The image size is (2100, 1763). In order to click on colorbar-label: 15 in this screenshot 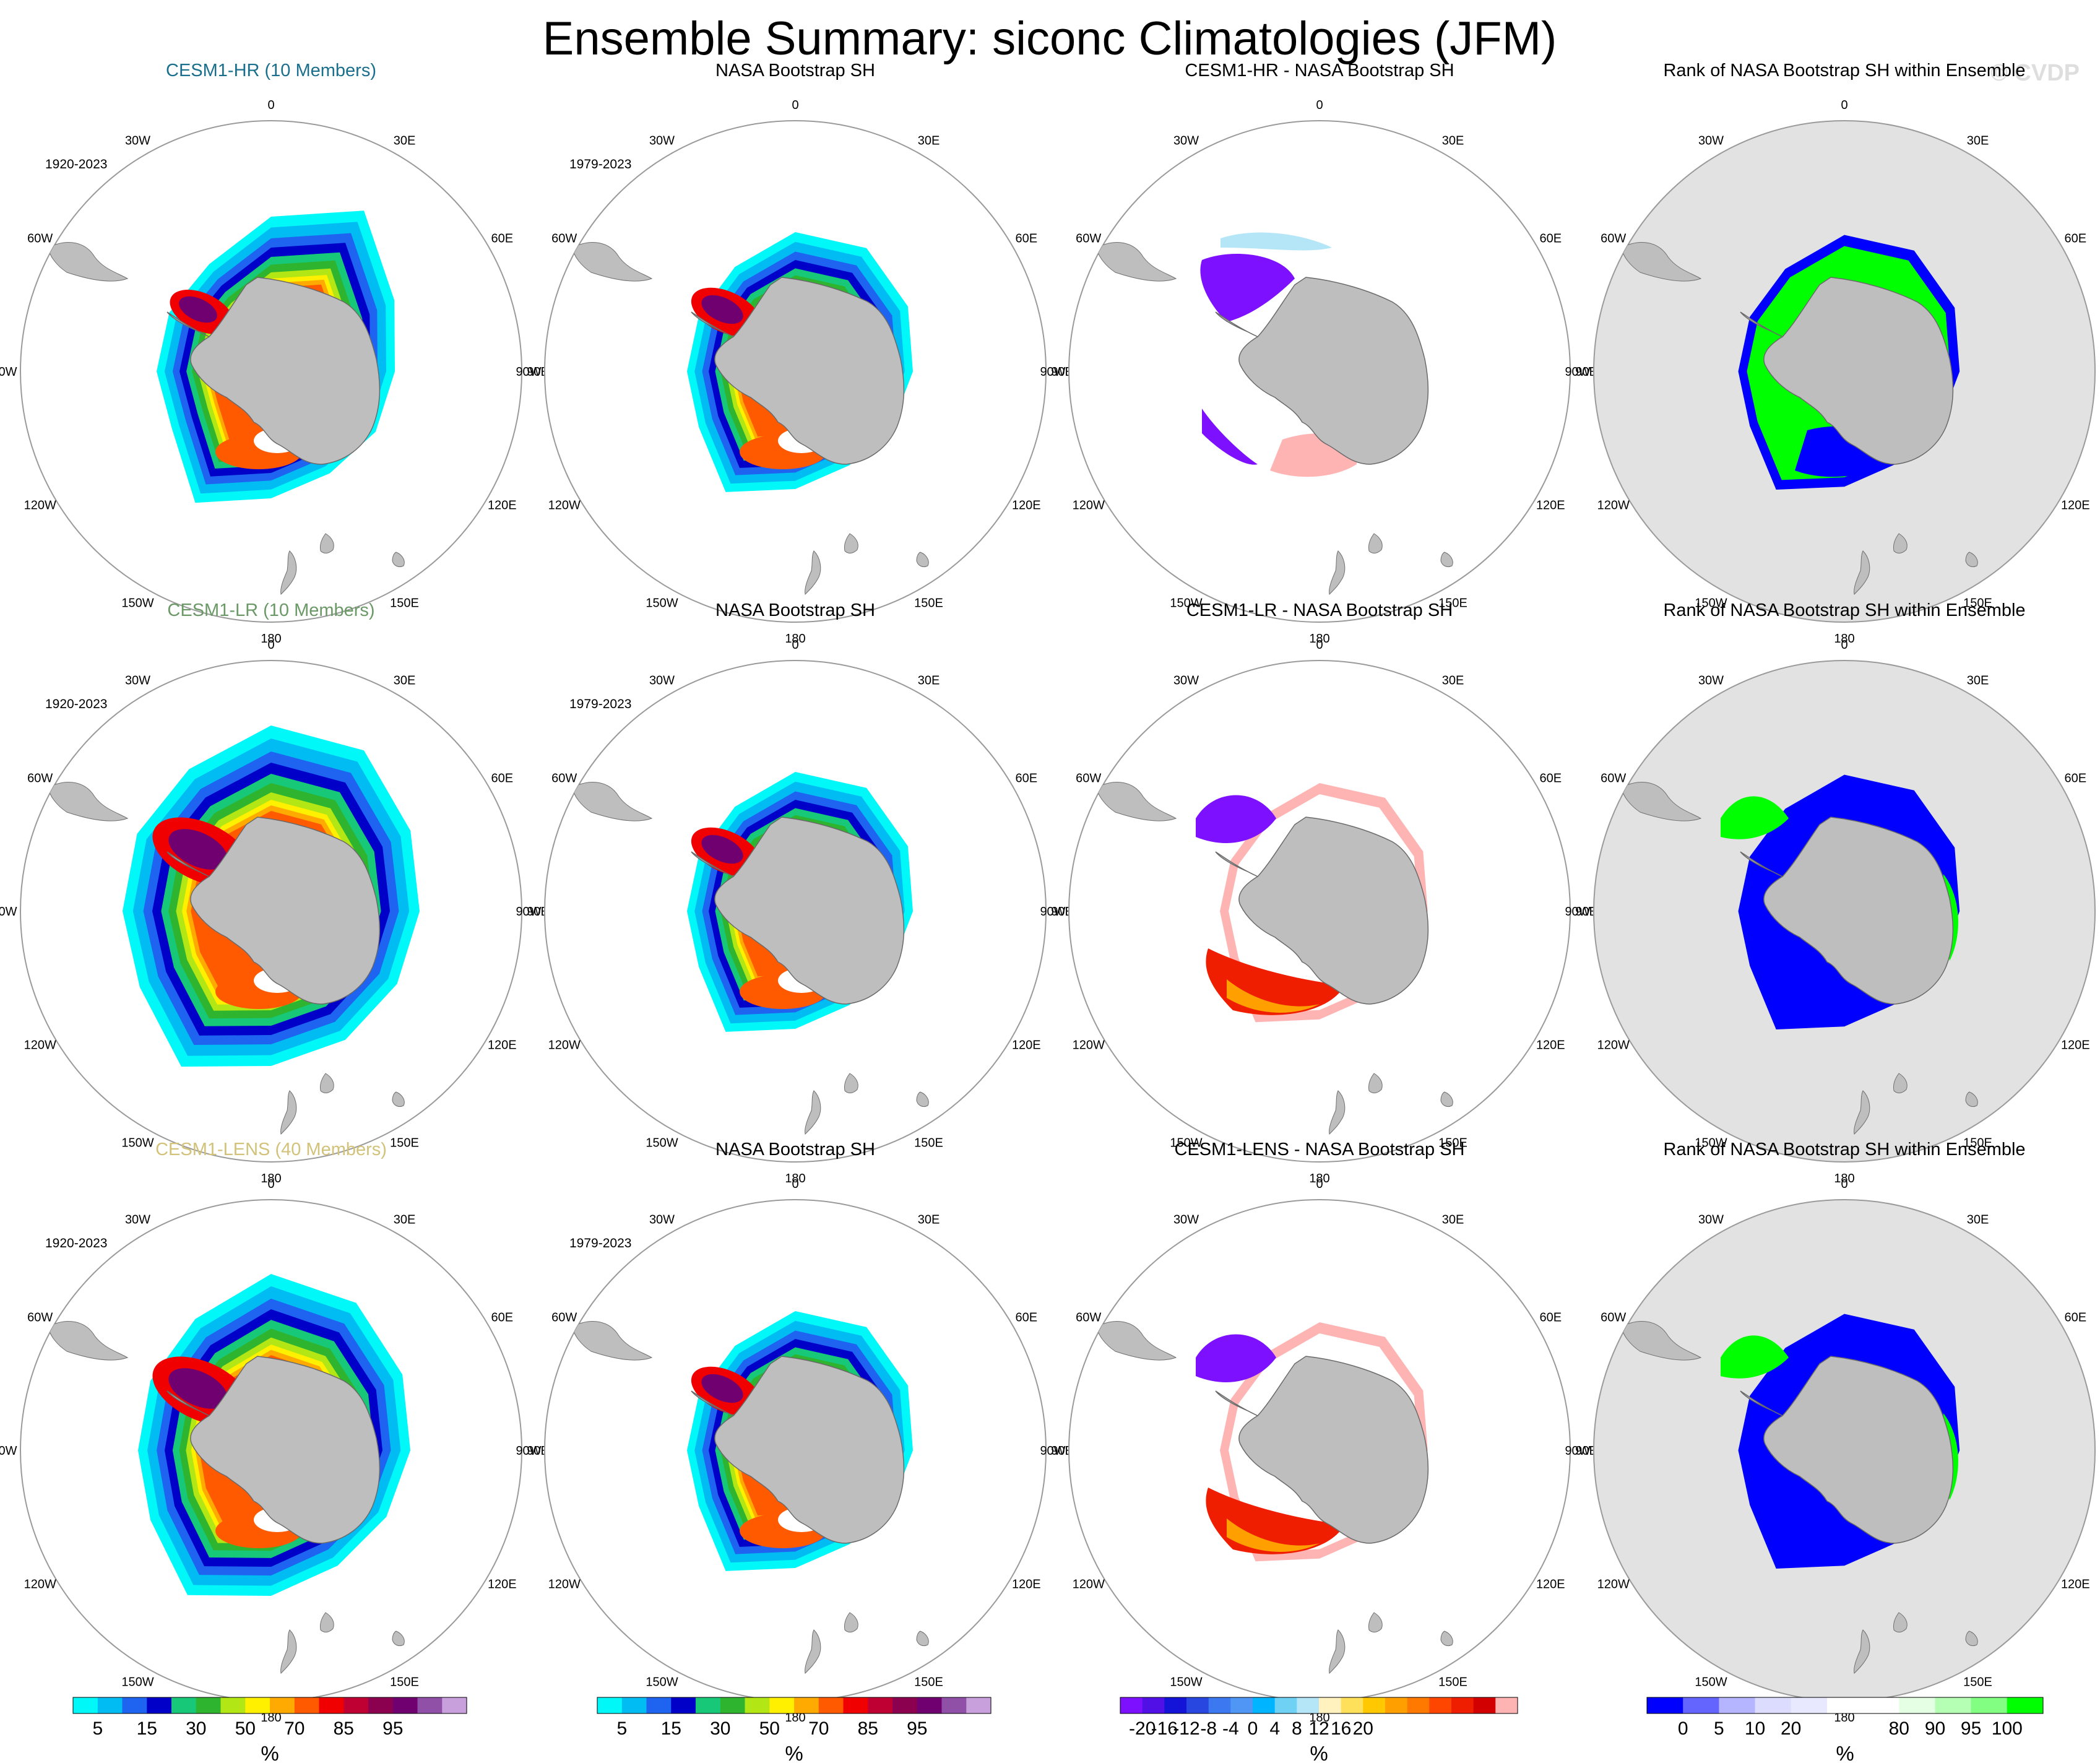, I will do `click(671, 1728)`.